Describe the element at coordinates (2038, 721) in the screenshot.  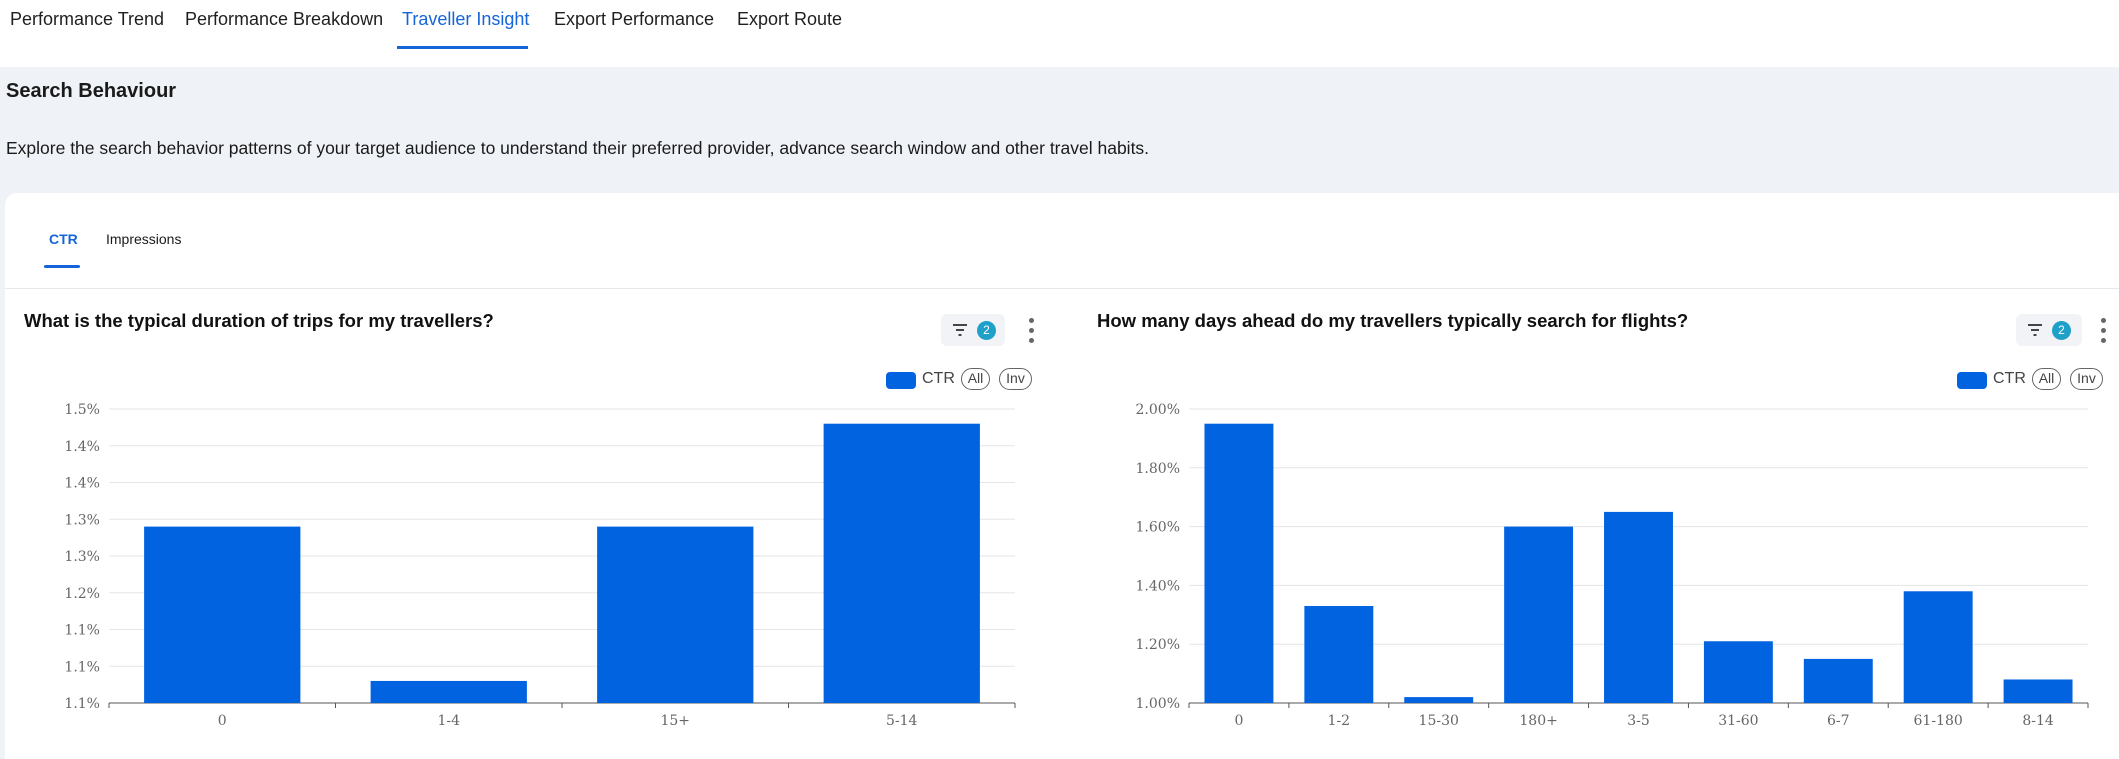
I see `x-tick-label: 8-14` at that location.